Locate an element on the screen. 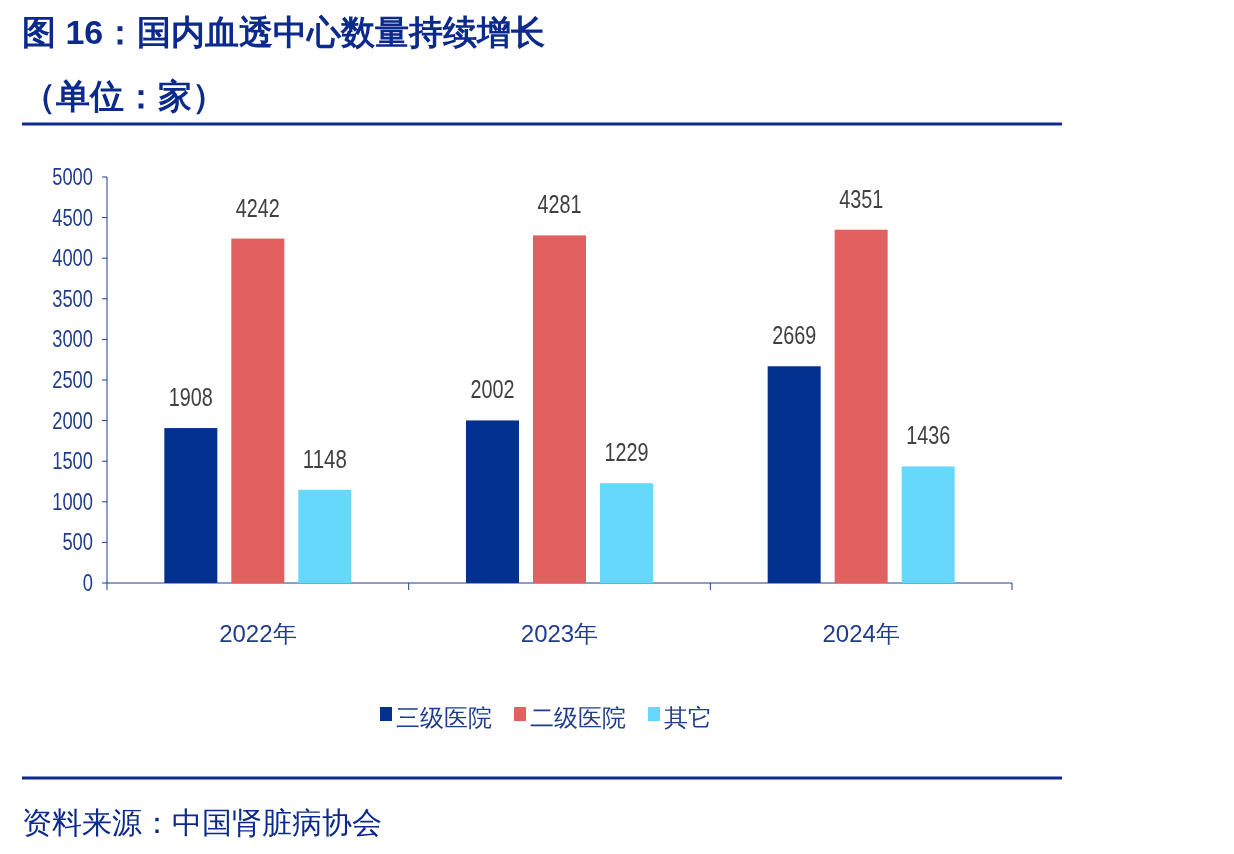 Image resolution: width=1234 pixels, height=854 pixels. legend-label: 其它 is located at coordinates (688, 717).